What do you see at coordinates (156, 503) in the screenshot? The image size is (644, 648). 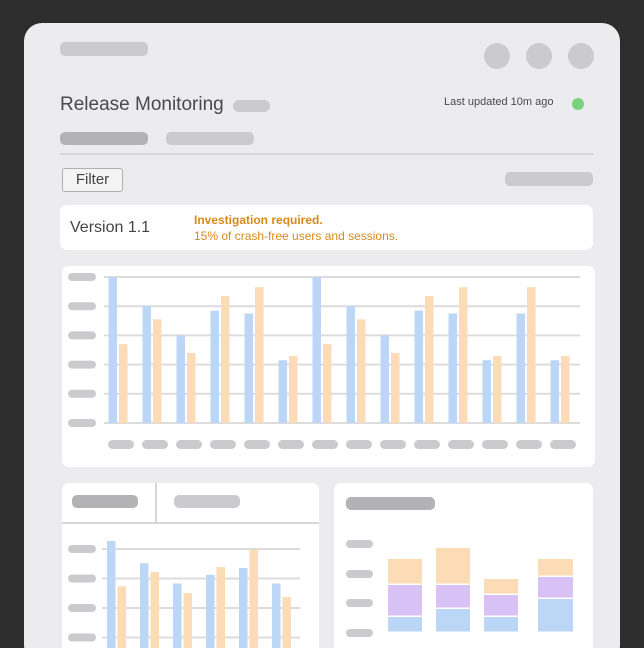 I see `panel-tab-separator` at bounding box center [156, 503].